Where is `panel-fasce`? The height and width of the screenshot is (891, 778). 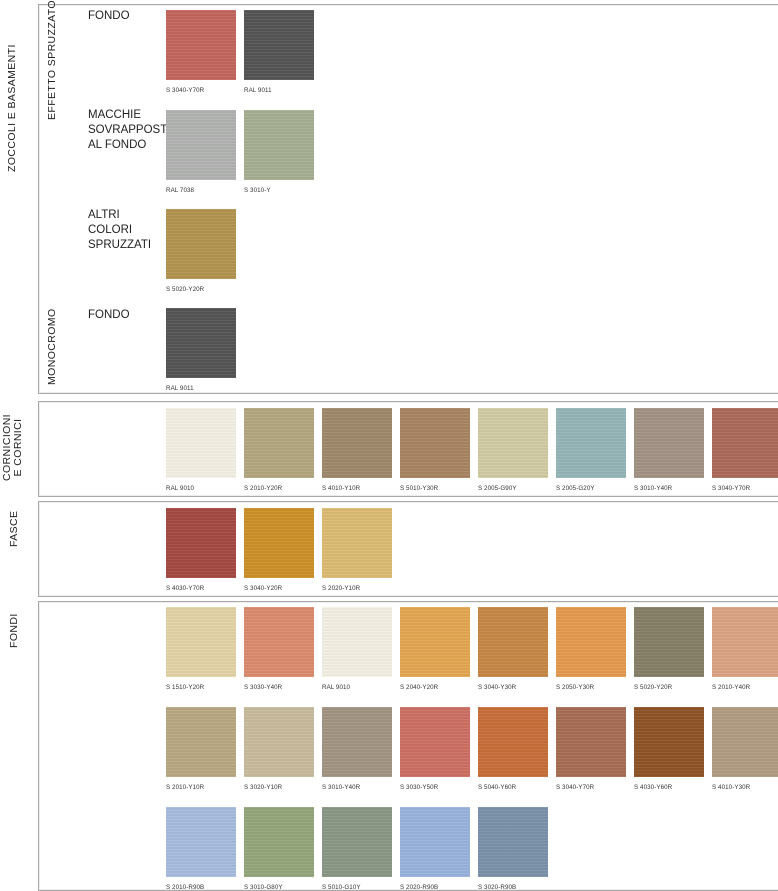
panel-fasce is located at coordinates (408, 549).